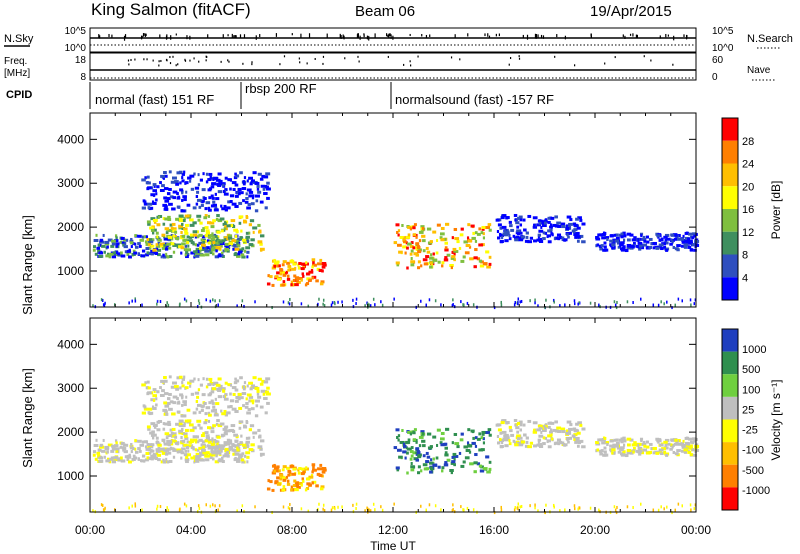  What do you see at coordinates (70, 271) in the screenshot?
I see `y-tick-label: 1000` at bounding box center [70, 271].